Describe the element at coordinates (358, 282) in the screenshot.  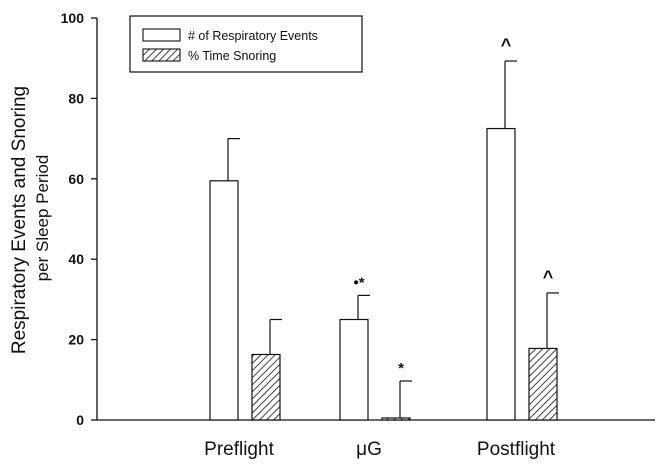
I see `significance-marker: •*` at that location.